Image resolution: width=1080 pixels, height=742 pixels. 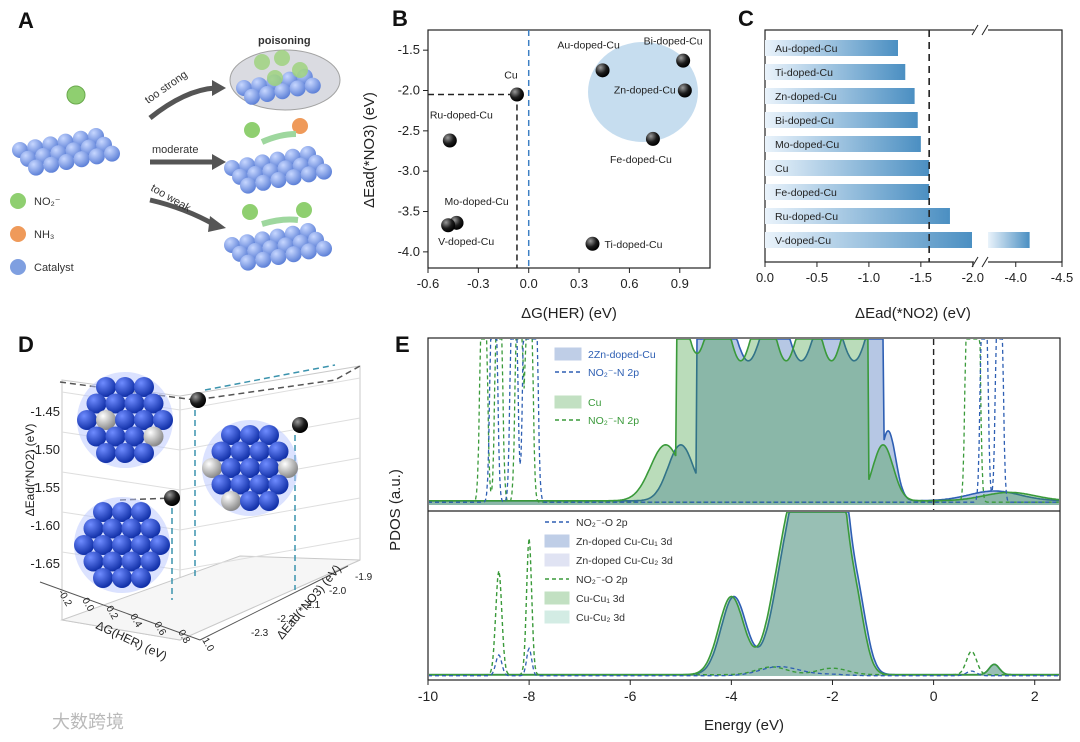 What do you see at coordinates (428, 283) in the screenshot?
I see `x-tick-label-b: -0.6` at bounding box center [428, 283].